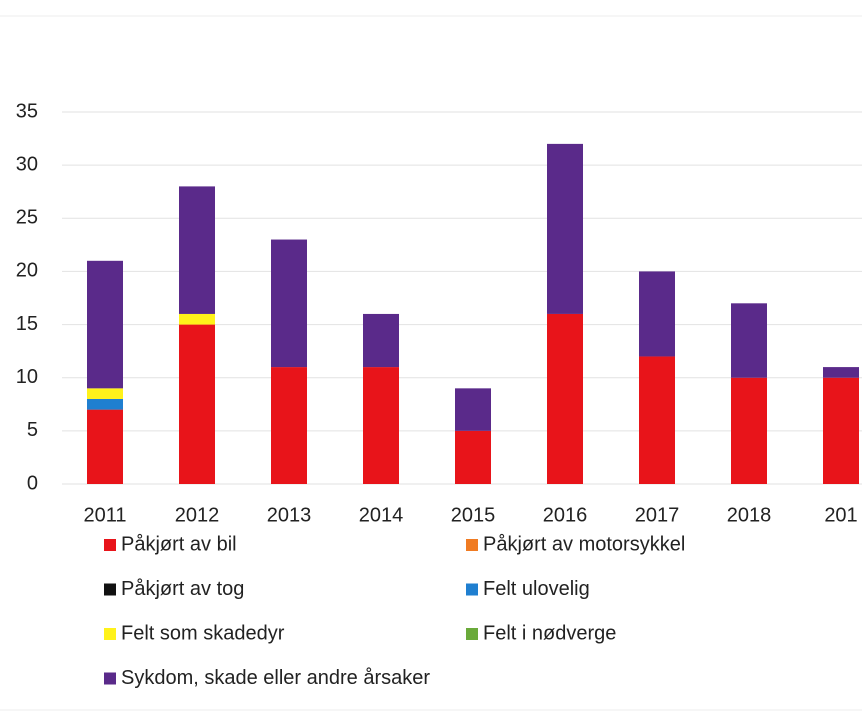 Image resolution: width=862 pixels, height=714 pixels. Describe the element at coordinates (275, 678) in the screenshot. I see `legend-label: Sykdom, skade eller andre årsaker` at that location.